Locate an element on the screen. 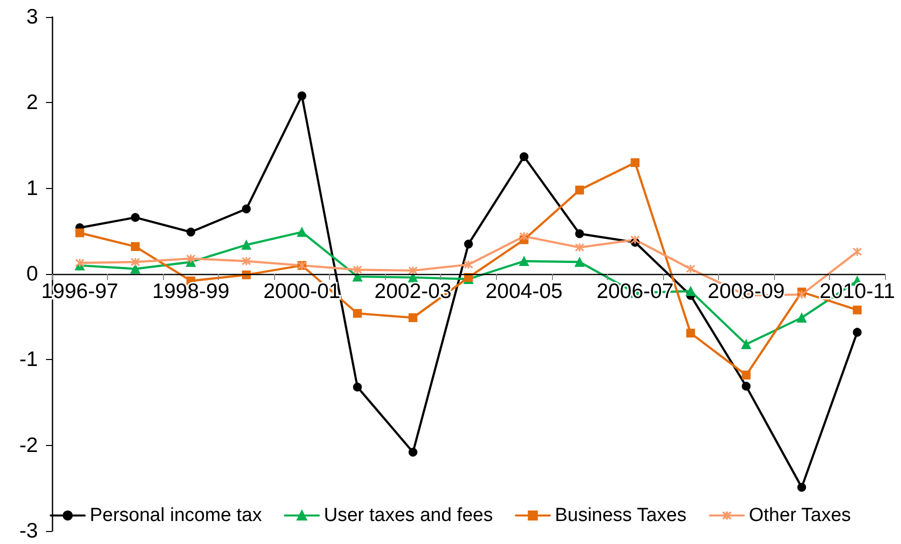 The image size is (901, 544). x-tick-label: 1998-99 is located at coordinates (191, 291).